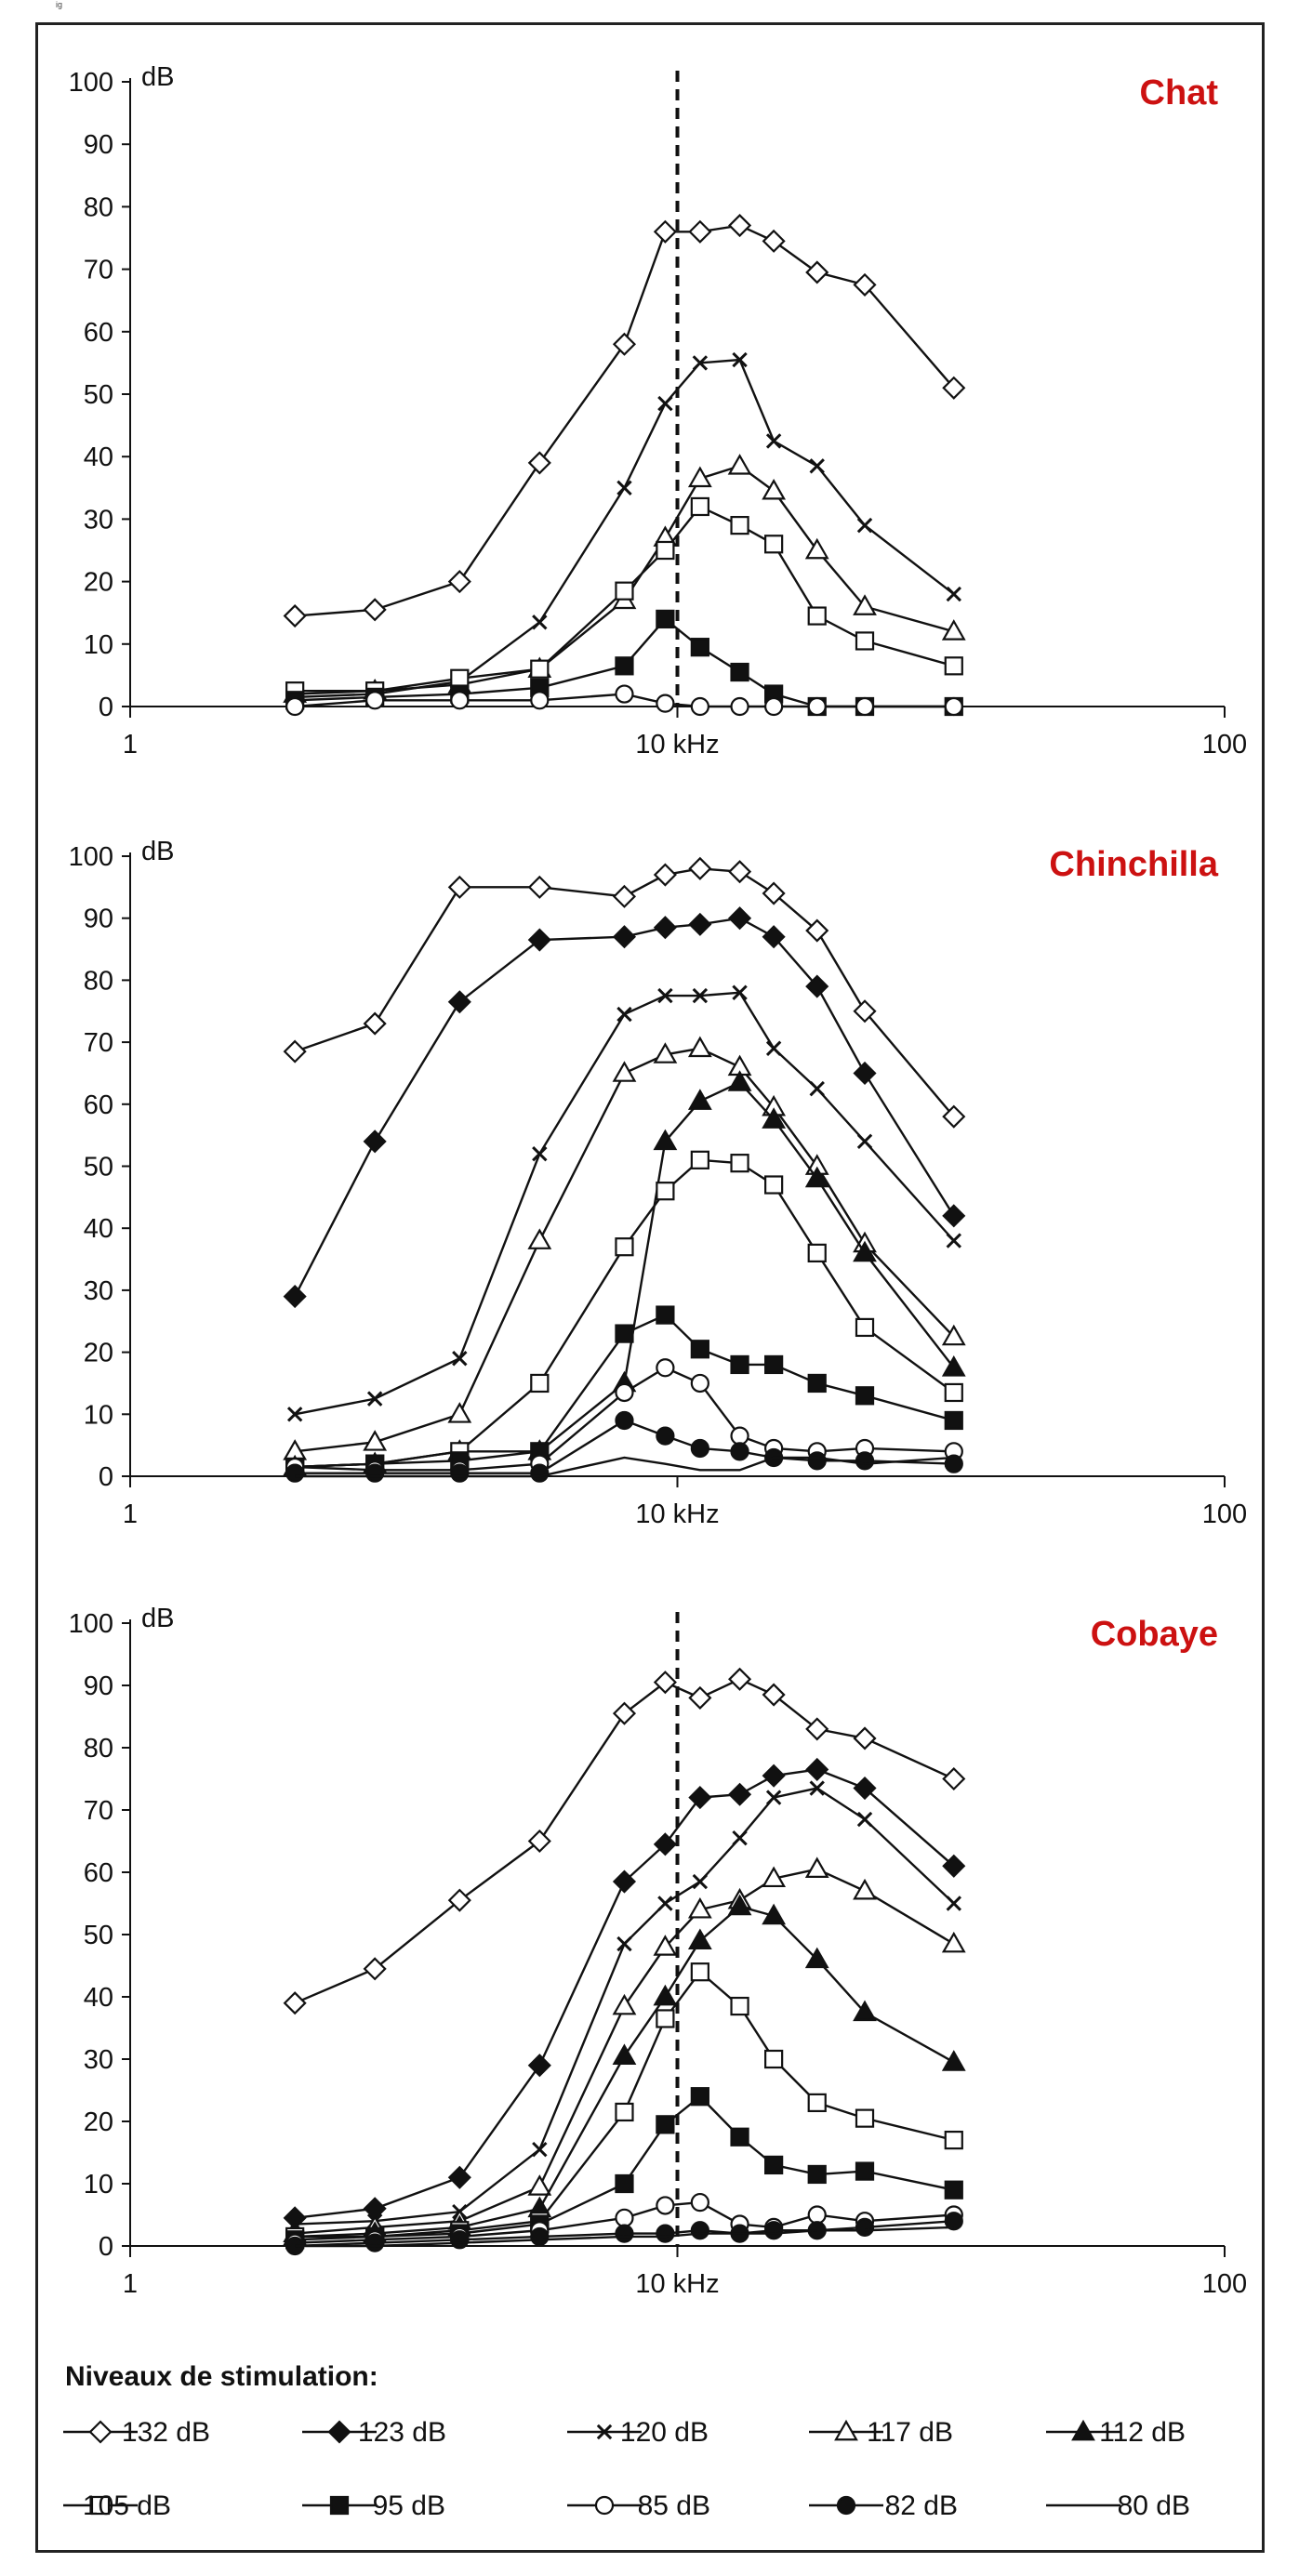 Image resolution: width=1299 pixels, height=2576 pixels. I want to click on legend-label: 82 dB, so click(921, 2505).